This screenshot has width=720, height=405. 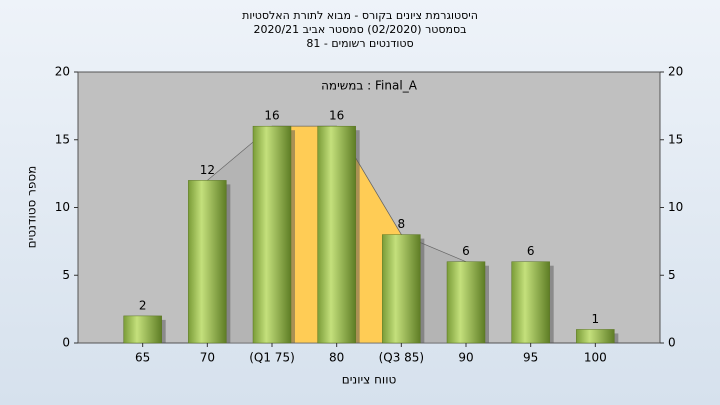 What do you see at coordinates (530, 358) in the screenshot?
I see `x-tick-label: 95` at bounding box center [530, 358].